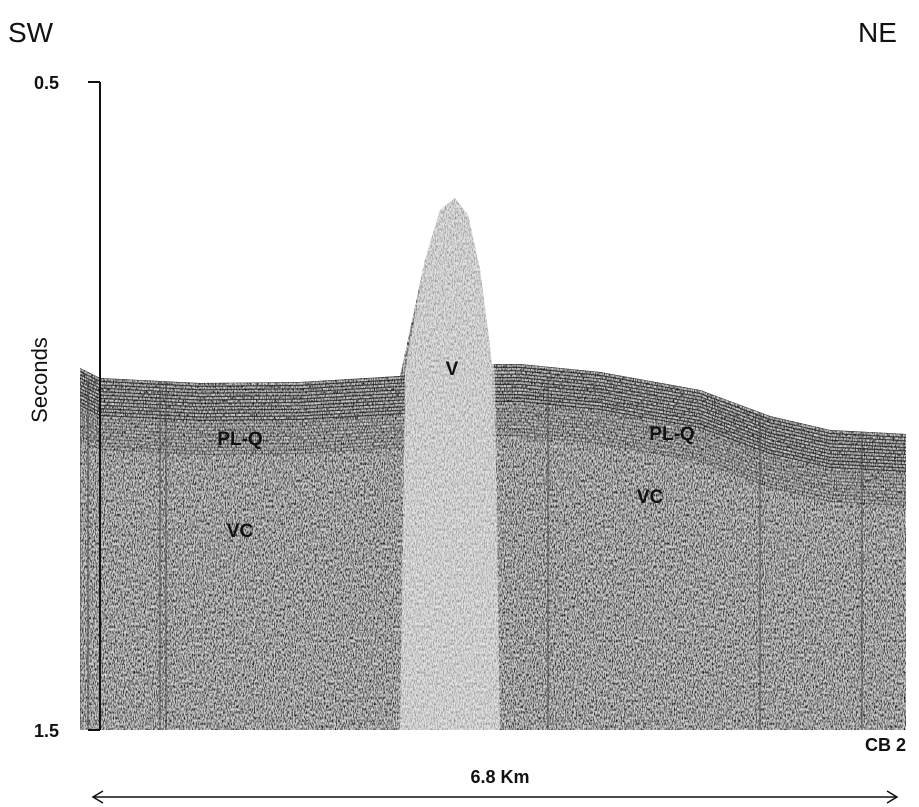 Image resolution: width=919 pixels, height=807 pixels. What do you see at coordinates (39, 380) in the screenshot?
I see `axis-label: Seconds` at bounding box center [39, 380].